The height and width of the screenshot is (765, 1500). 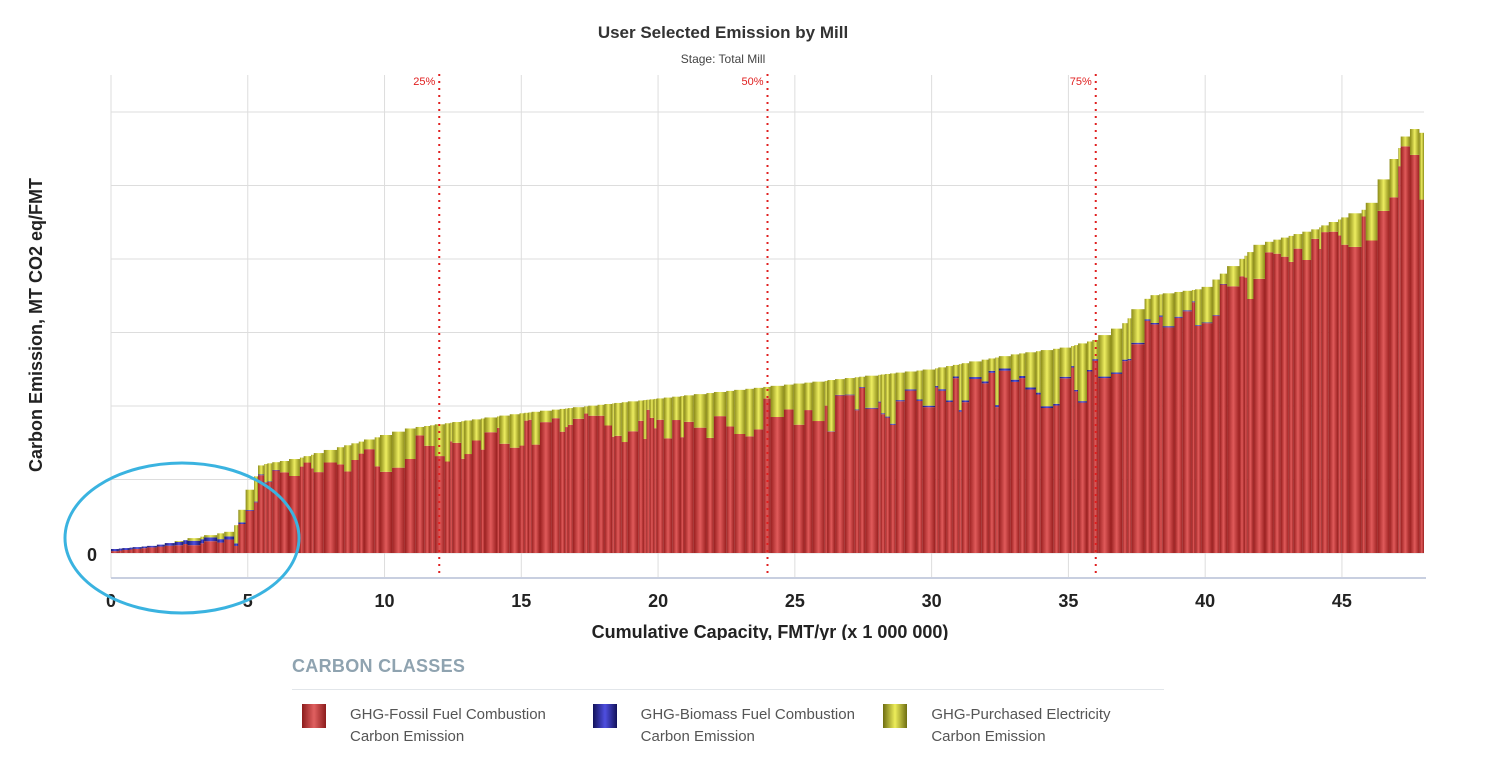 I want to click on quartile-label: 50%, so click(x=752, y=82).